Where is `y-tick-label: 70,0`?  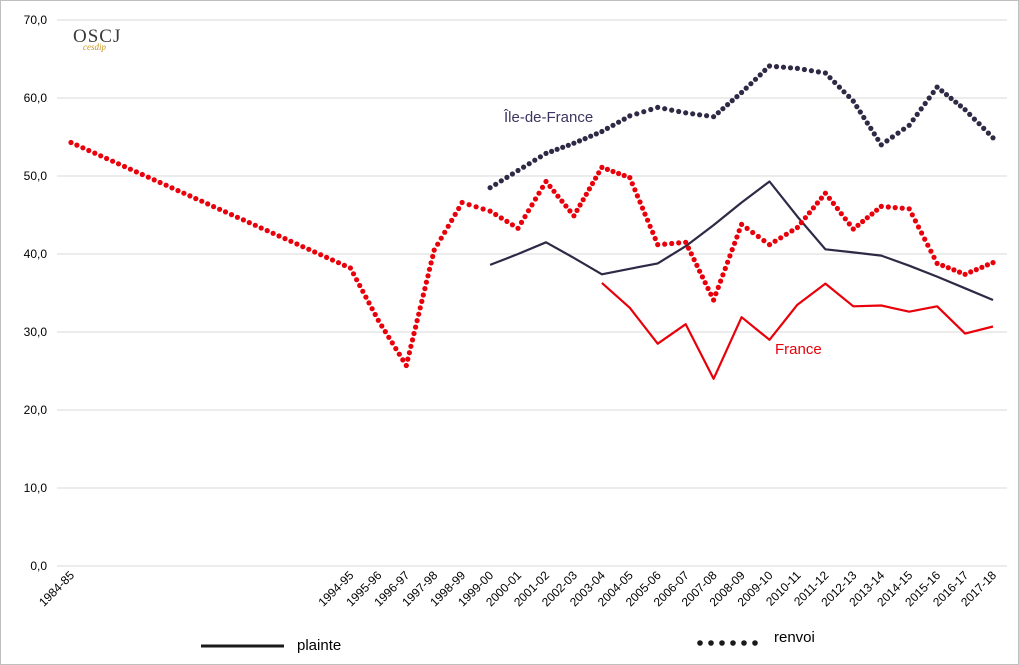 y-tick-label: 70,0 is located at coordinates (36, 20).